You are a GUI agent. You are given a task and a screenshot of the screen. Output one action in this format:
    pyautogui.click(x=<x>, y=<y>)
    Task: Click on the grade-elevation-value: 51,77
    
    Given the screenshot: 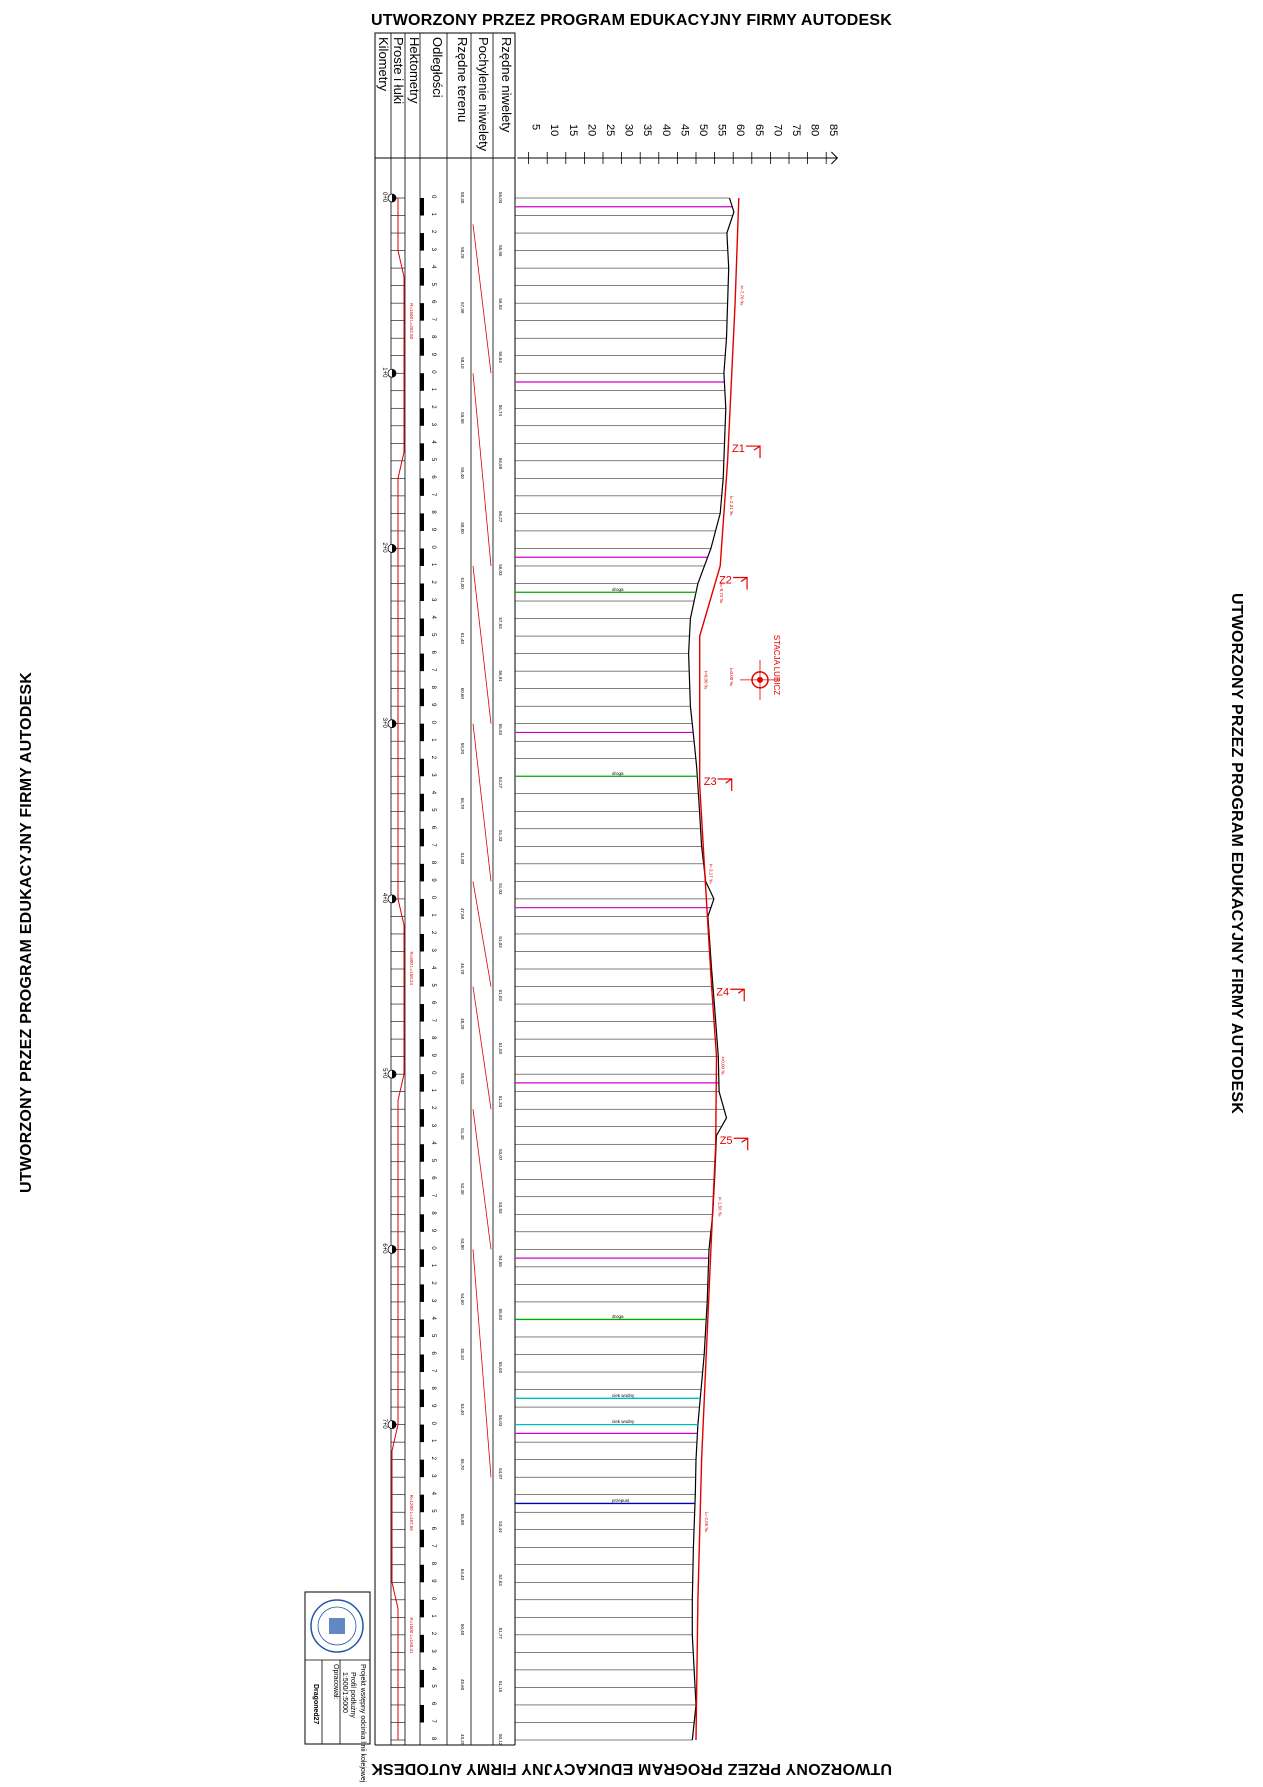 What is the action you would take?
    pyautogui.click(x=500, y=1634)
    